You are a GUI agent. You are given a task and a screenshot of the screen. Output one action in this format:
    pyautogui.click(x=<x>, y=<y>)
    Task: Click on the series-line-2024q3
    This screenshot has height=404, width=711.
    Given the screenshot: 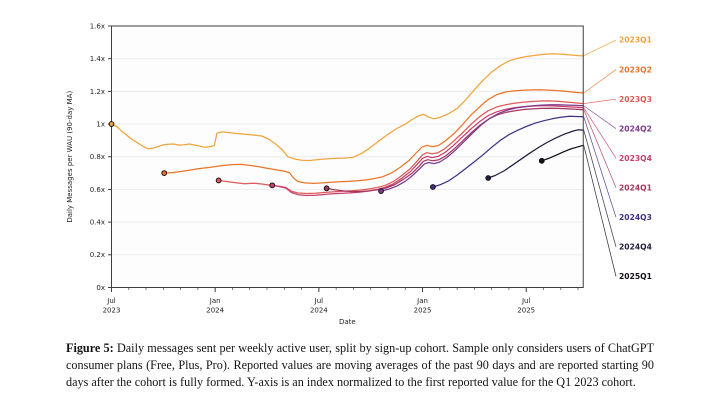 What is the action you would take?
    pyautogui.click(x=508, y=151)
    